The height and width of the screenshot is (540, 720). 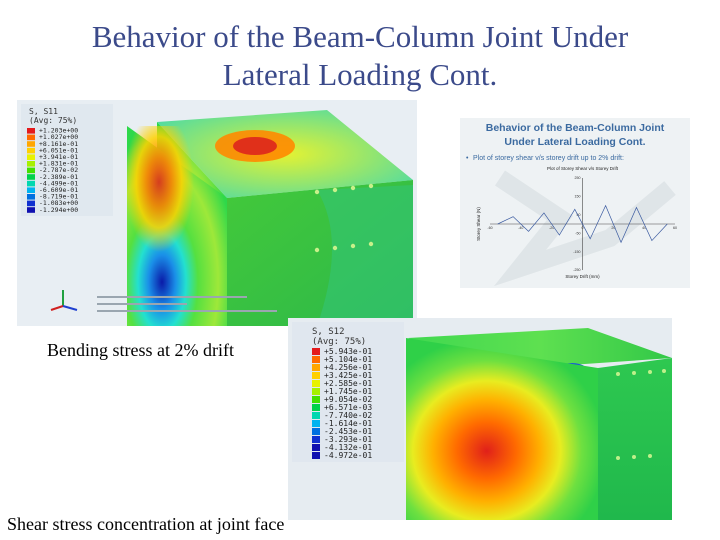 I want to click on y-tick-label: -150, so click(x=576, y=252).